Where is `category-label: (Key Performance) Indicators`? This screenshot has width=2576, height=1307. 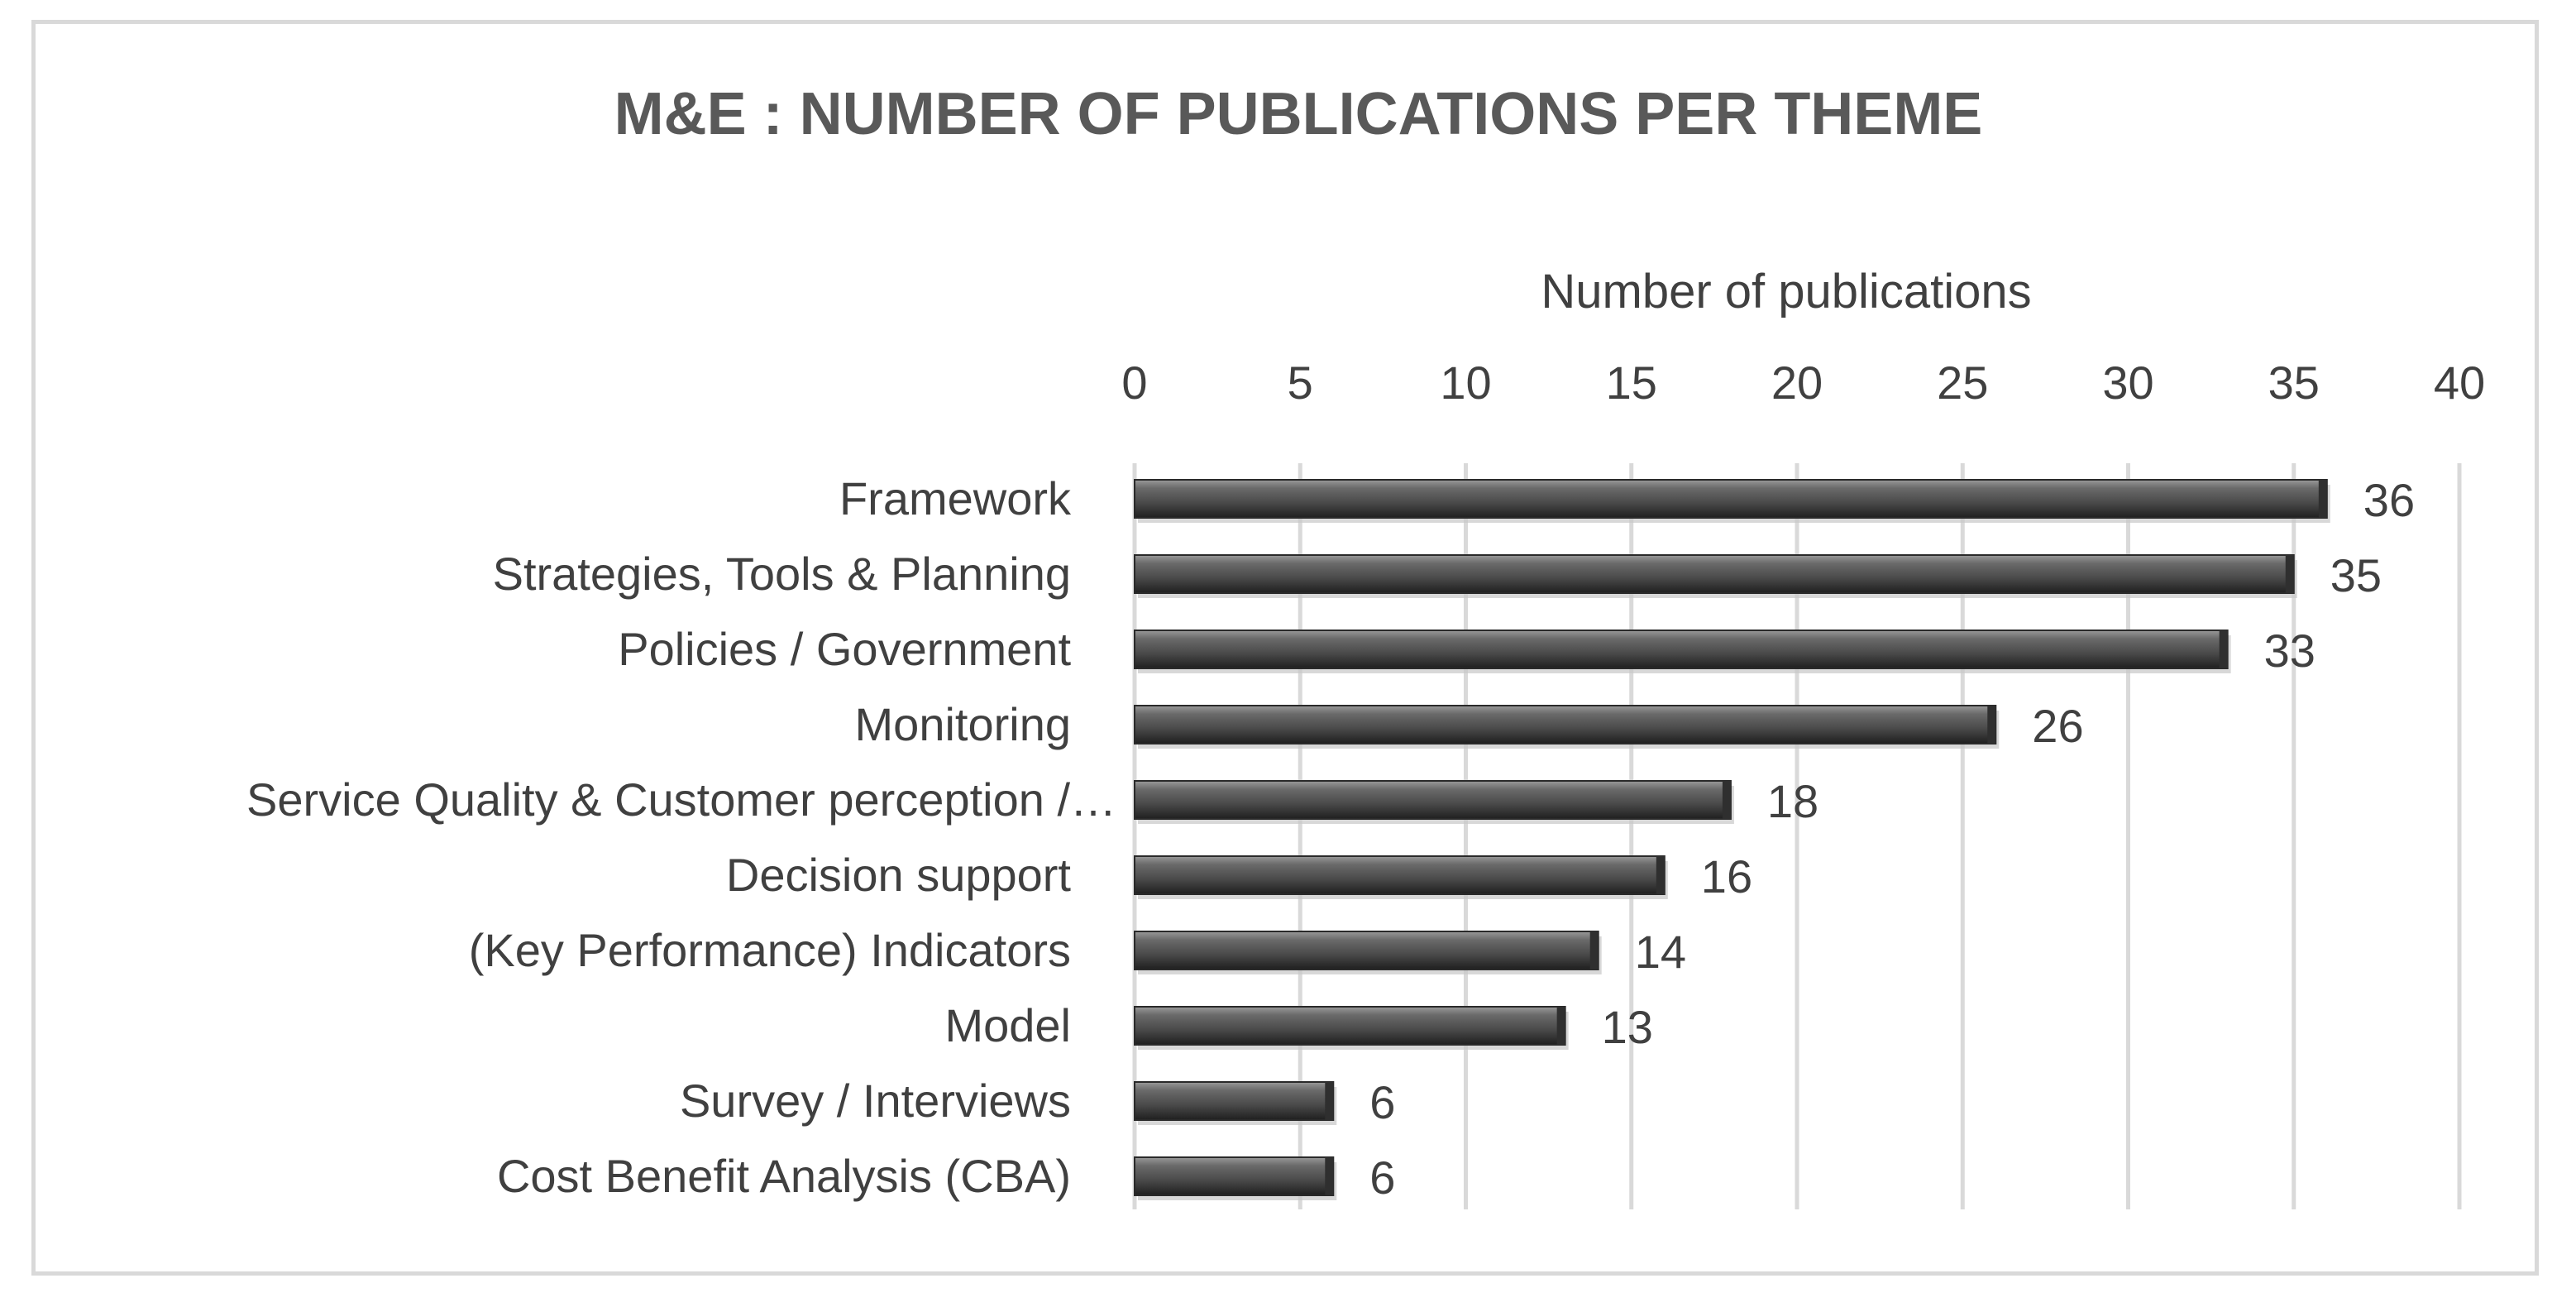 category-label: (Key Performance) Indicators is located at coordinates (770, 950).